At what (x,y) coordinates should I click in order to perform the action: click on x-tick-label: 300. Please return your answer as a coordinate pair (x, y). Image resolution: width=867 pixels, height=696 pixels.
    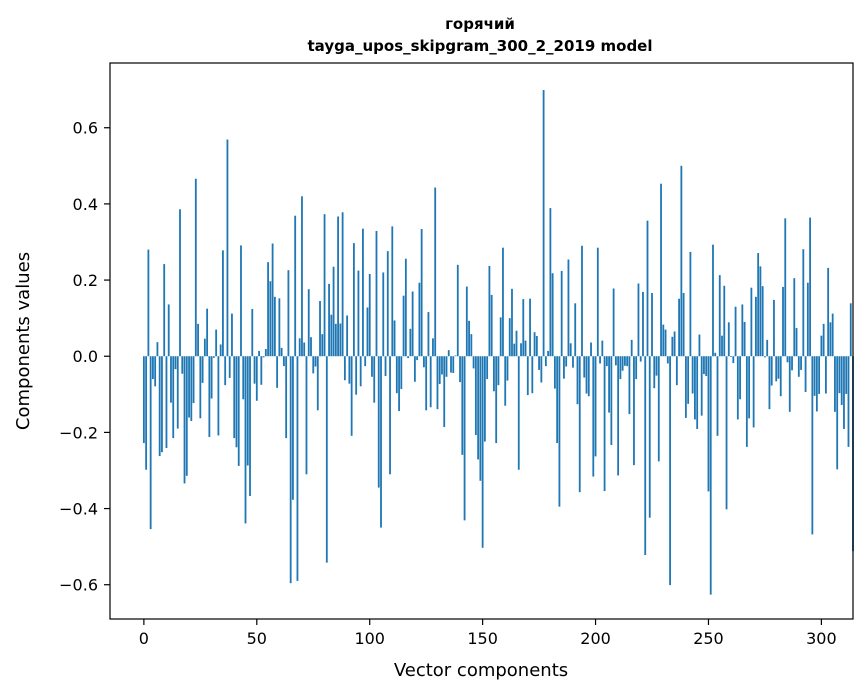
    Looking at the image, I should click on (821, 638).